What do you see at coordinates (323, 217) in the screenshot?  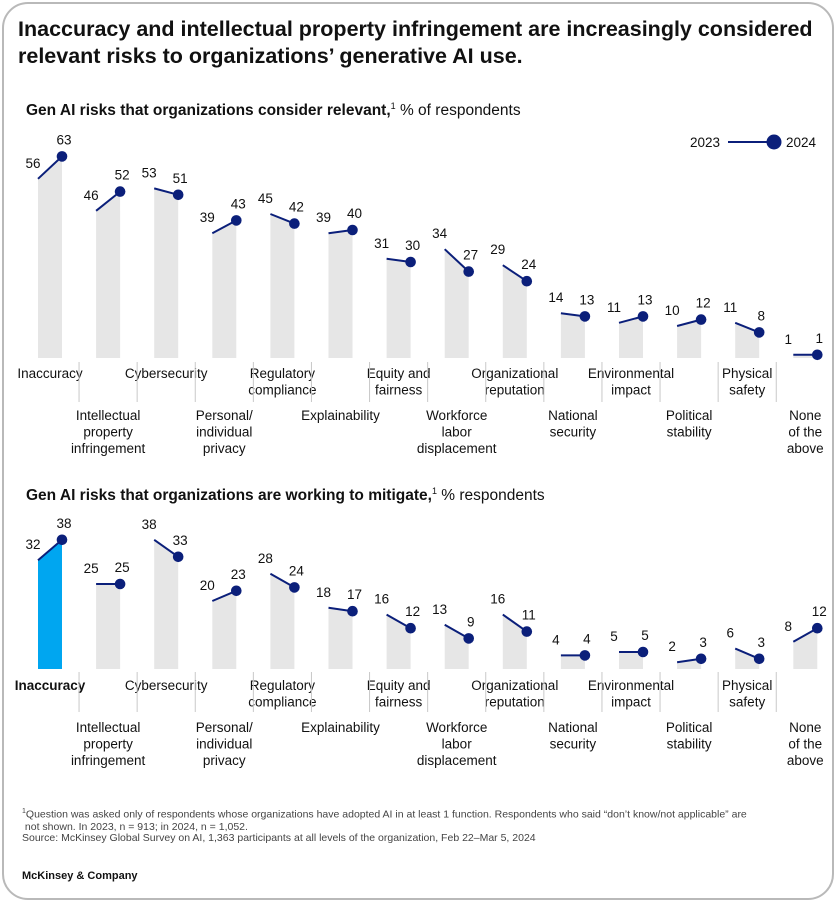 I see `chart1-label-2023-5: 39` at bounding box center [323, 217].